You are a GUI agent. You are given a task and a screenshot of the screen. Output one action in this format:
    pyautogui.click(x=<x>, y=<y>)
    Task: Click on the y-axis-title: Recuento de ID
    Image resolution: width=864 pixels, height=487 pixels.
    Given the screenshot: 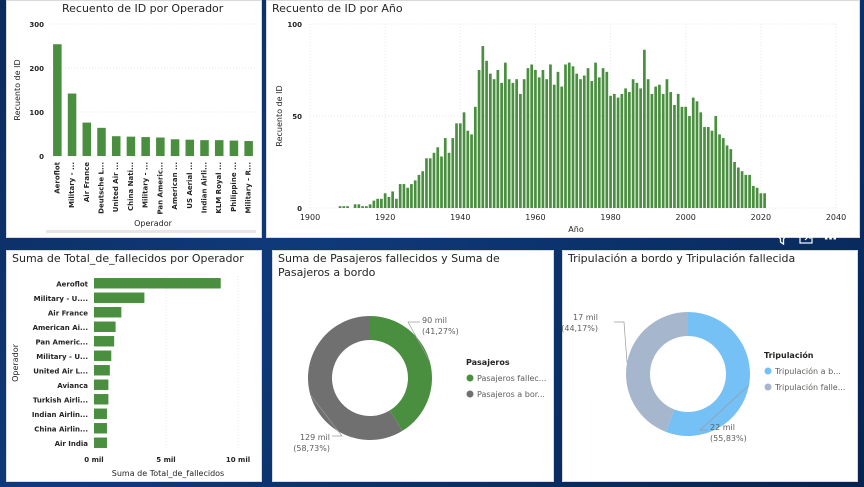 What is the action you would take?
    pyautogui.click(x=279, y=115)
    